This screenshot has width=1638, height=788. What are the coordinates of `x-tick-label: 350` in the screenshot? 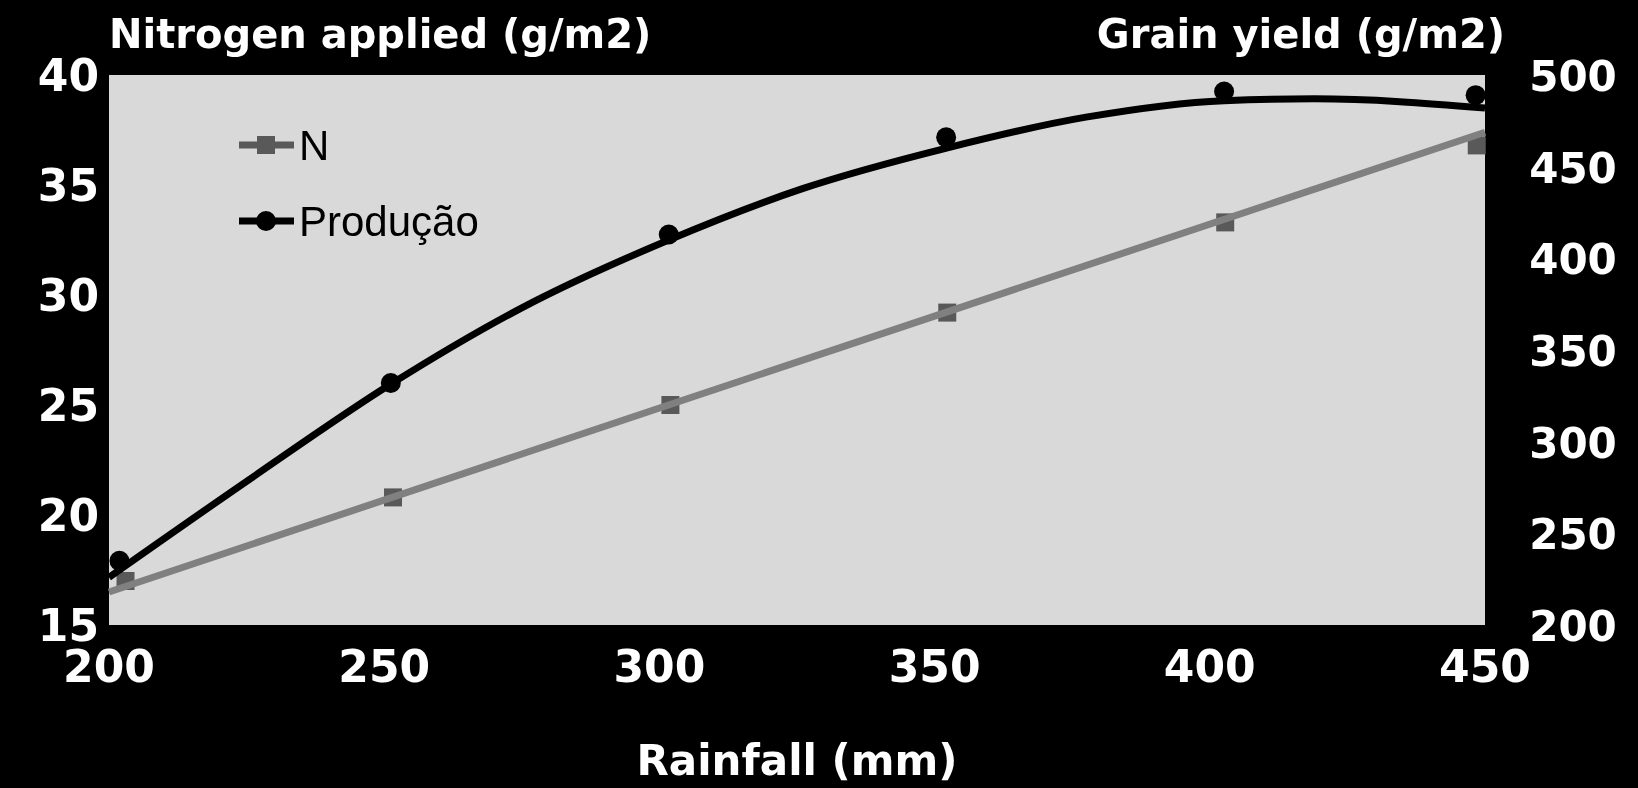 It's located at (934, 666).